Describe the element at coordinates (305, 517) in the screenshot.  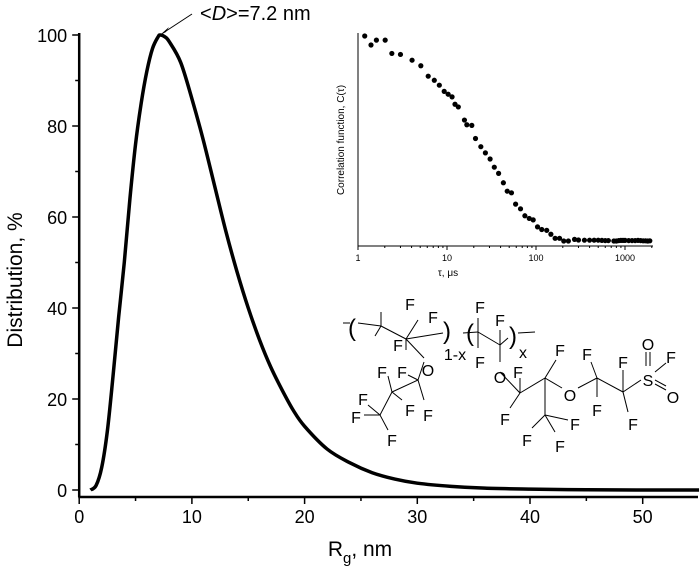
I see `x-tick-label: 20` at that location.